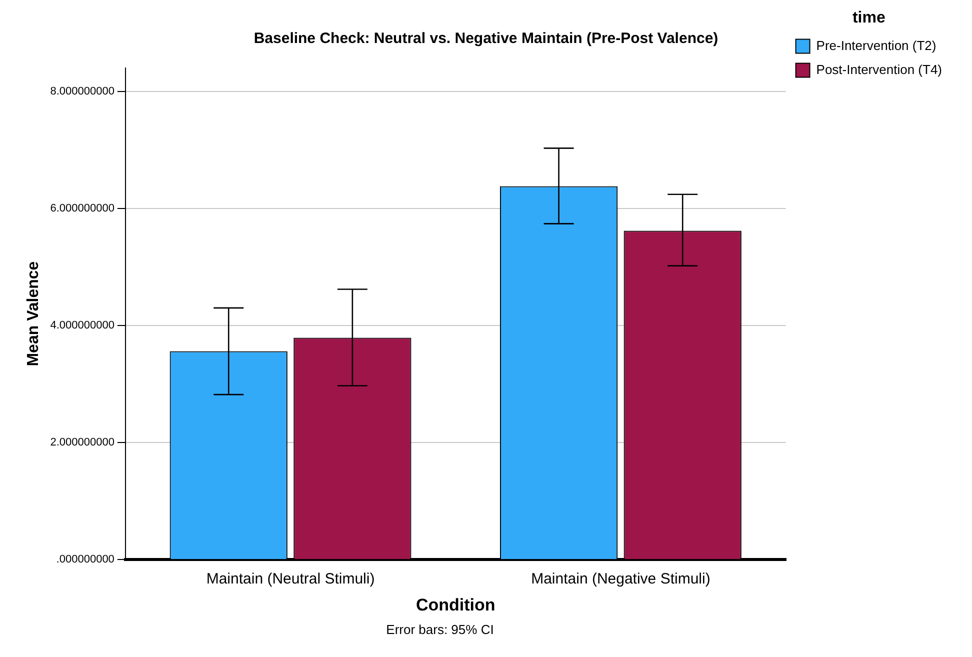 The image size is (972, 657). Describe the element at coordinates (879, 69) in the screenshot. I see `legend-label: Post-Intervention (T4)` at that location.